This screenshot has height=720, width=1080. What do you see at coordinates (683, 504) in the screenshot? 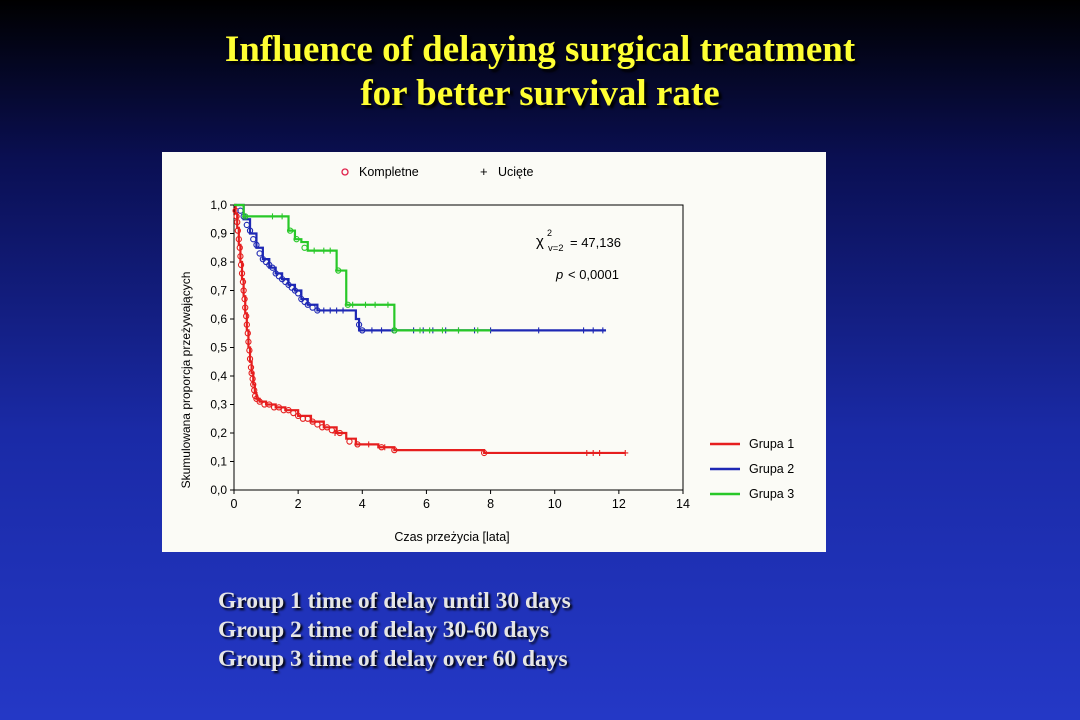
I see `x-tick-label: 14` at bounding box center [683, 504].